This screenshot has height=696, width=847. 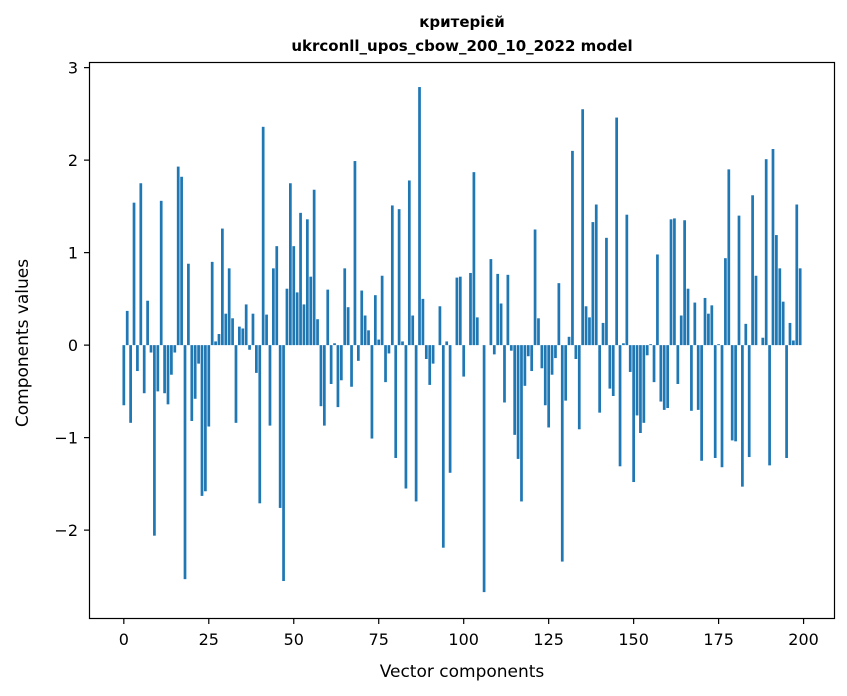 What do you see at coordinates (633, 639) in the screenshot?
I see `x-tick-label: 150` at bounding box center [633, 639].